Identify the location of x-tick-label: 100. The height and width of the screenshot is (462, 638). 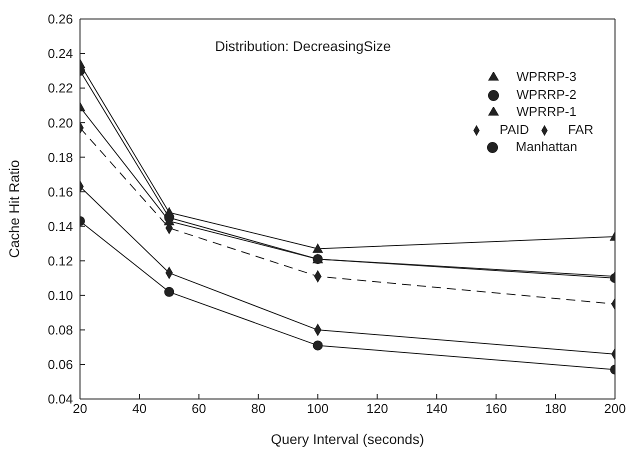
(317, 408).